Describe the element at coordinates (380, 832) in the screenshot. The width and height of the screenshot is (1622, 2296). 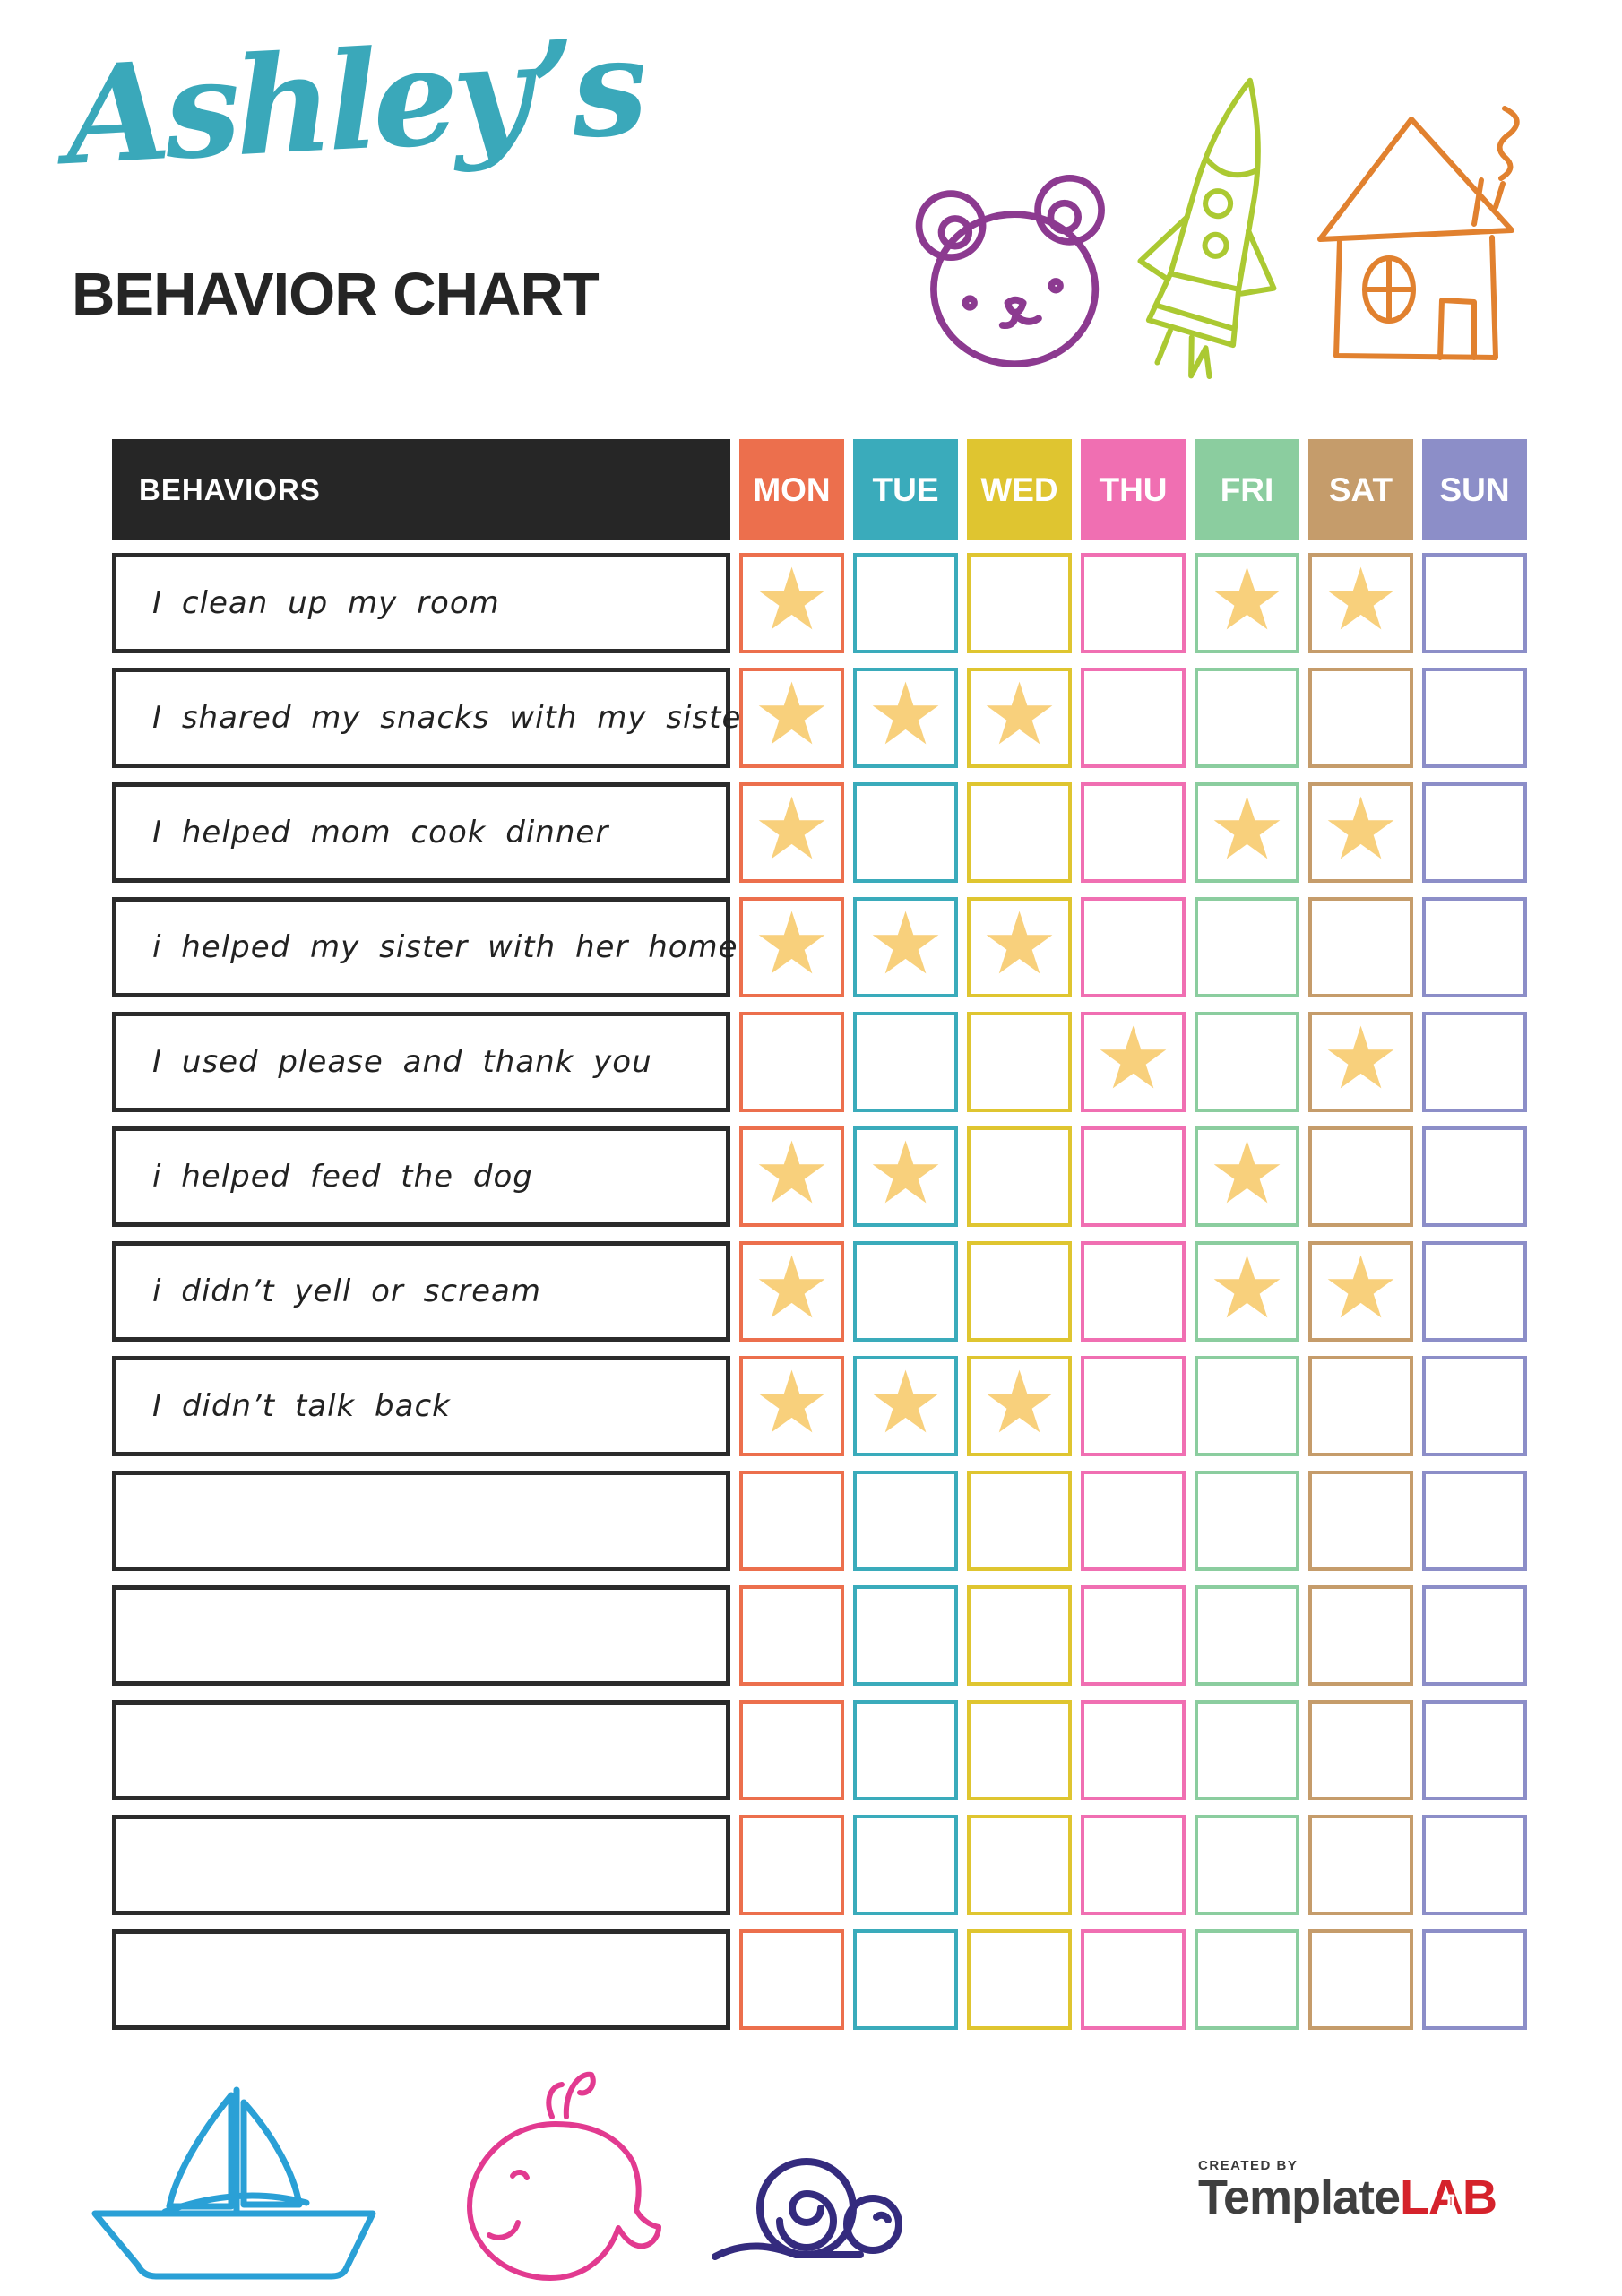
I see `behavior-text: I helped mom cook dinner` at that location.